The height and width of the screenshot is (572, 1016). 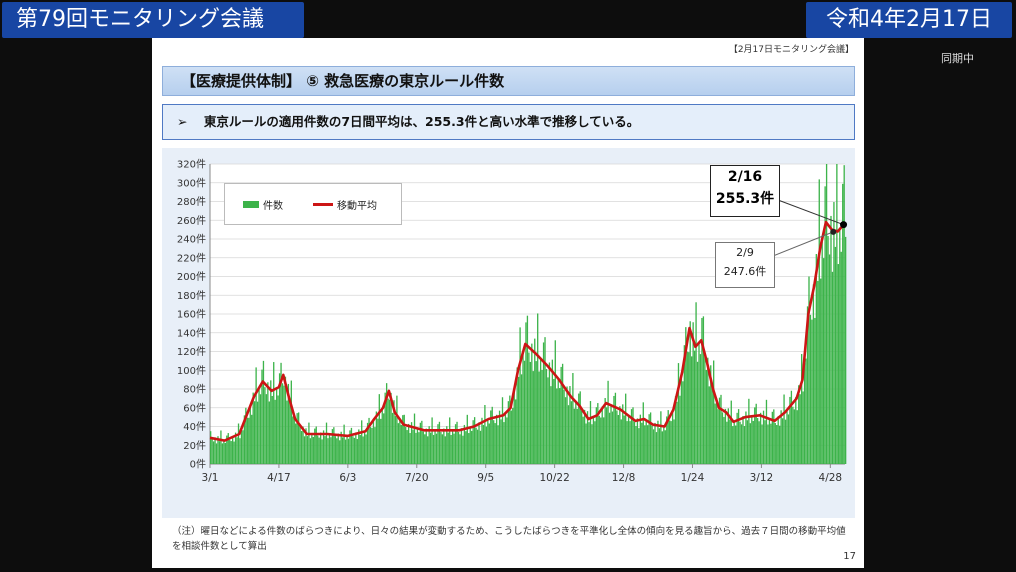 What do you see at coordinates (194, 427) in the screenshot?
I see `y-tick-label: 40件` at bounding box center [194, 427].